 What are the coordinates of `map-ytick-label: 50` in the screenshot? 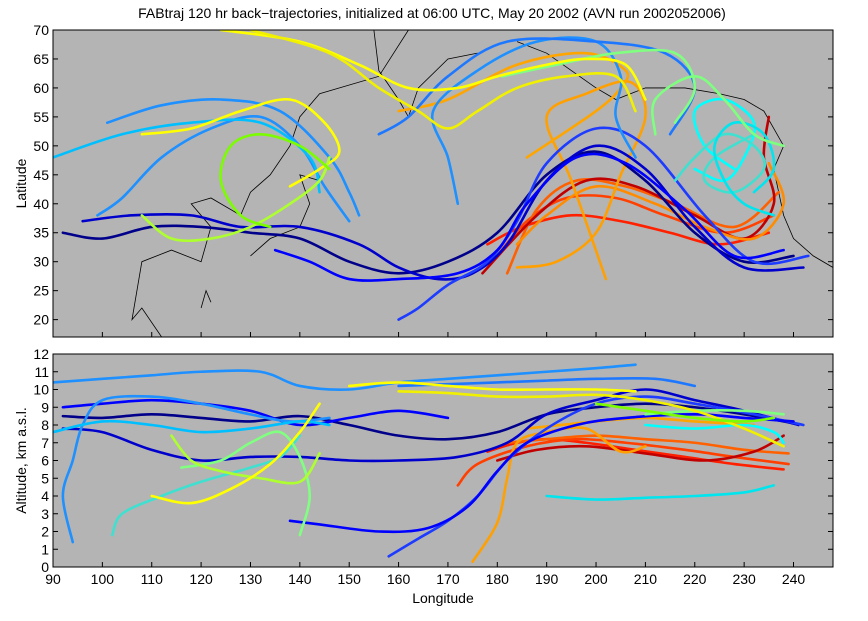 It's located at (41, 146).